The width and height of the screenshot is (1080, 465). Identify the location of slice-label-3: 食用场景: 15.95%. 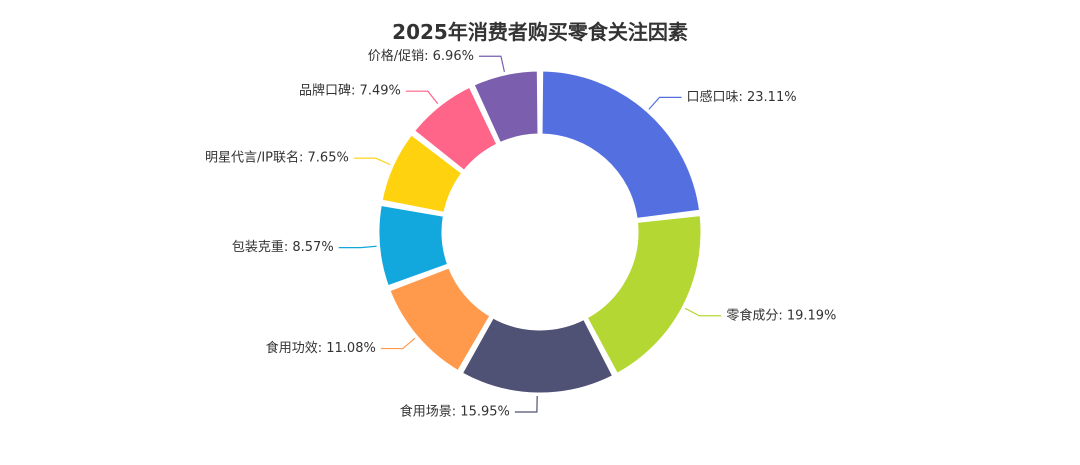
(455, 411).